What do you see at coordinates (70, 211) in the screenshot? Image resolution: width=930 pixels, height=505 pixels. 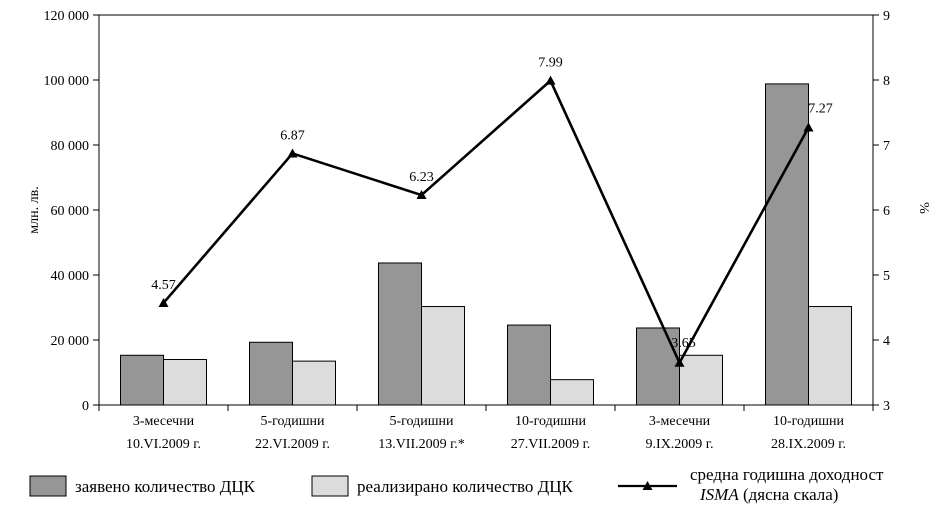 I see `y-left-tick-label: 60 000` at bounding box center [70, 211].